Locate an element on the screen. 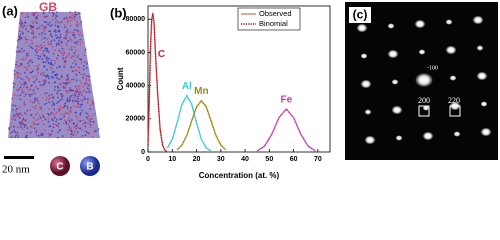 Image resolution: width=500 pixels, height=240 pixels. diffraction-spots is located at coordinates (424, 80).